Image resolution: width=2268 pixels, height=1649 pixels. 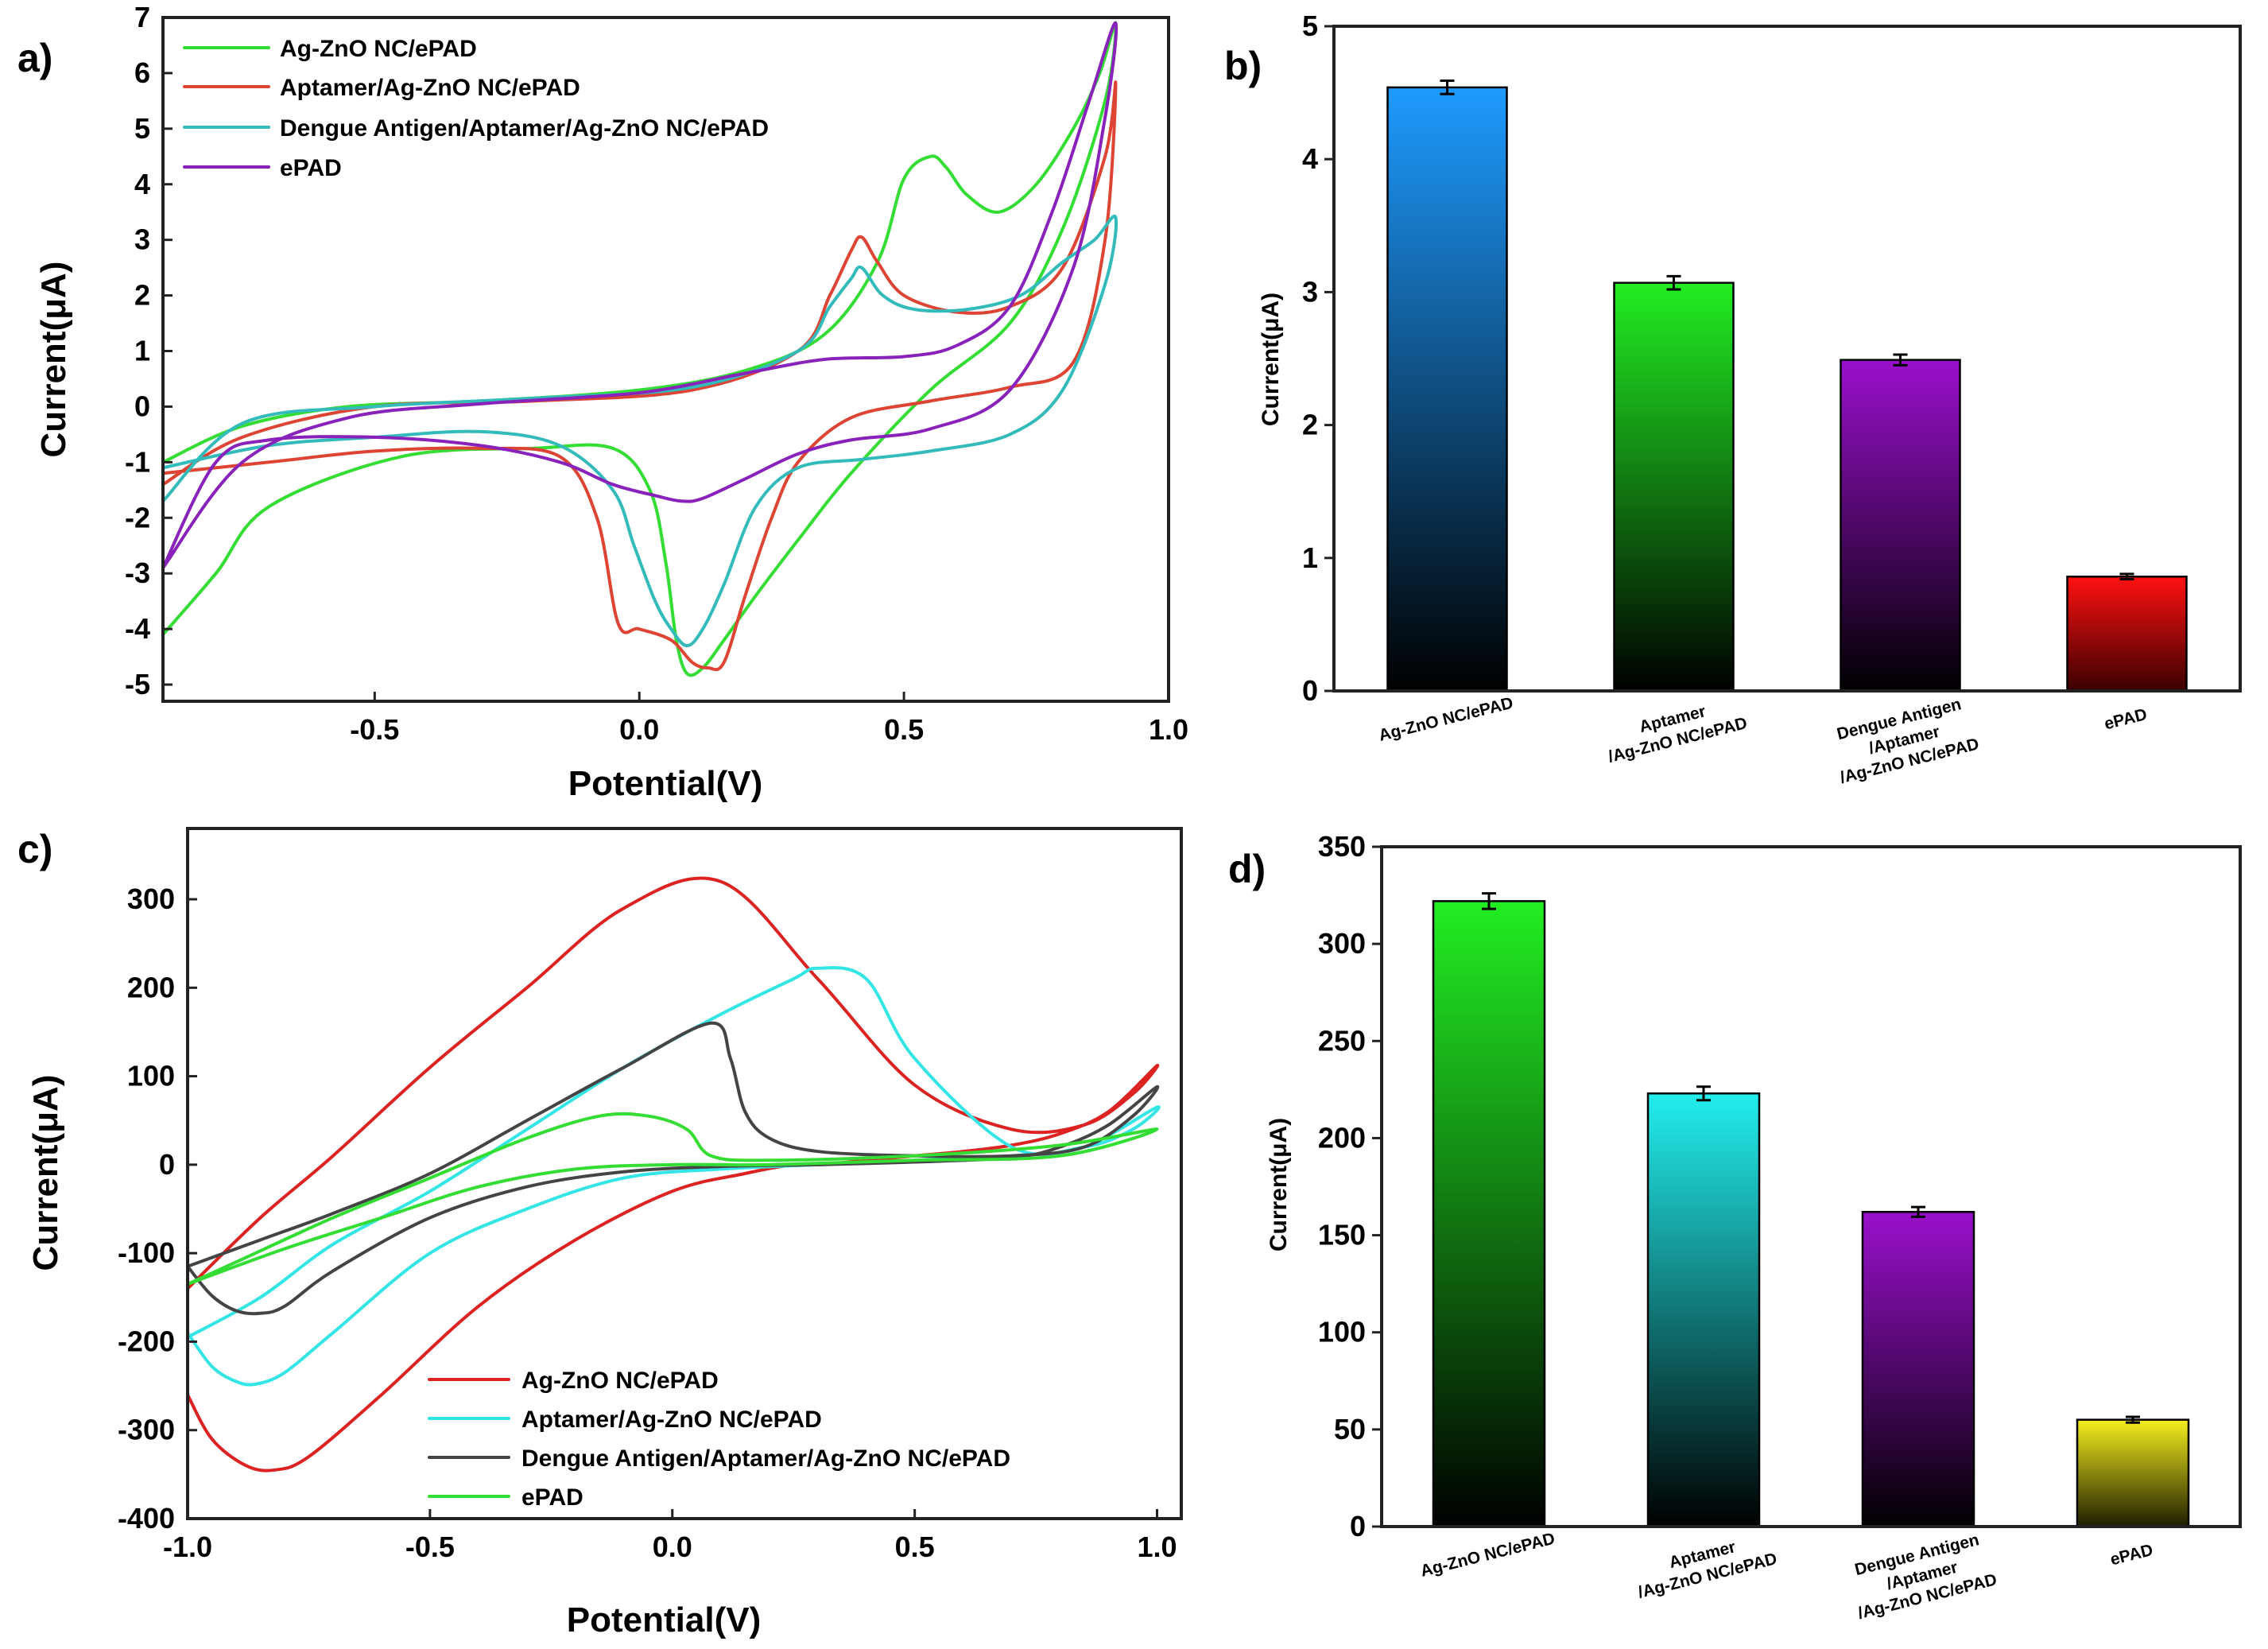 What do you see at coordinates (142, 351) in the screenshot?
I see `y-tick-label: 1` at bounding box center [142, 351].